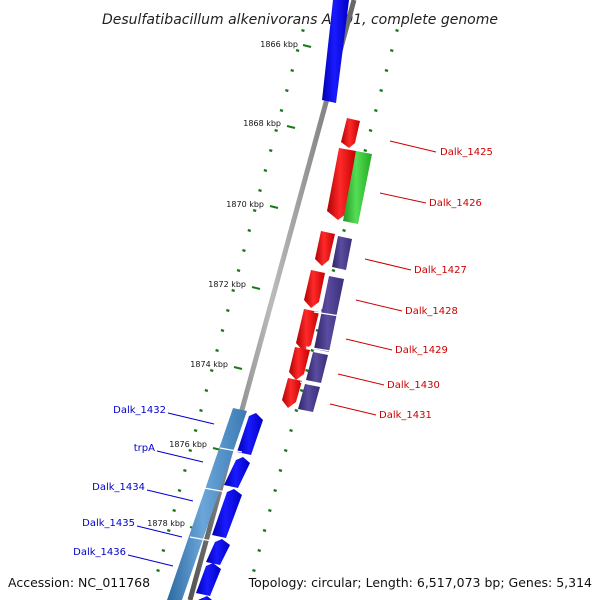 The width and height of the screenshot is (600, 600). I want to click on gene-label: Dalk_1426, so click(455, 203).